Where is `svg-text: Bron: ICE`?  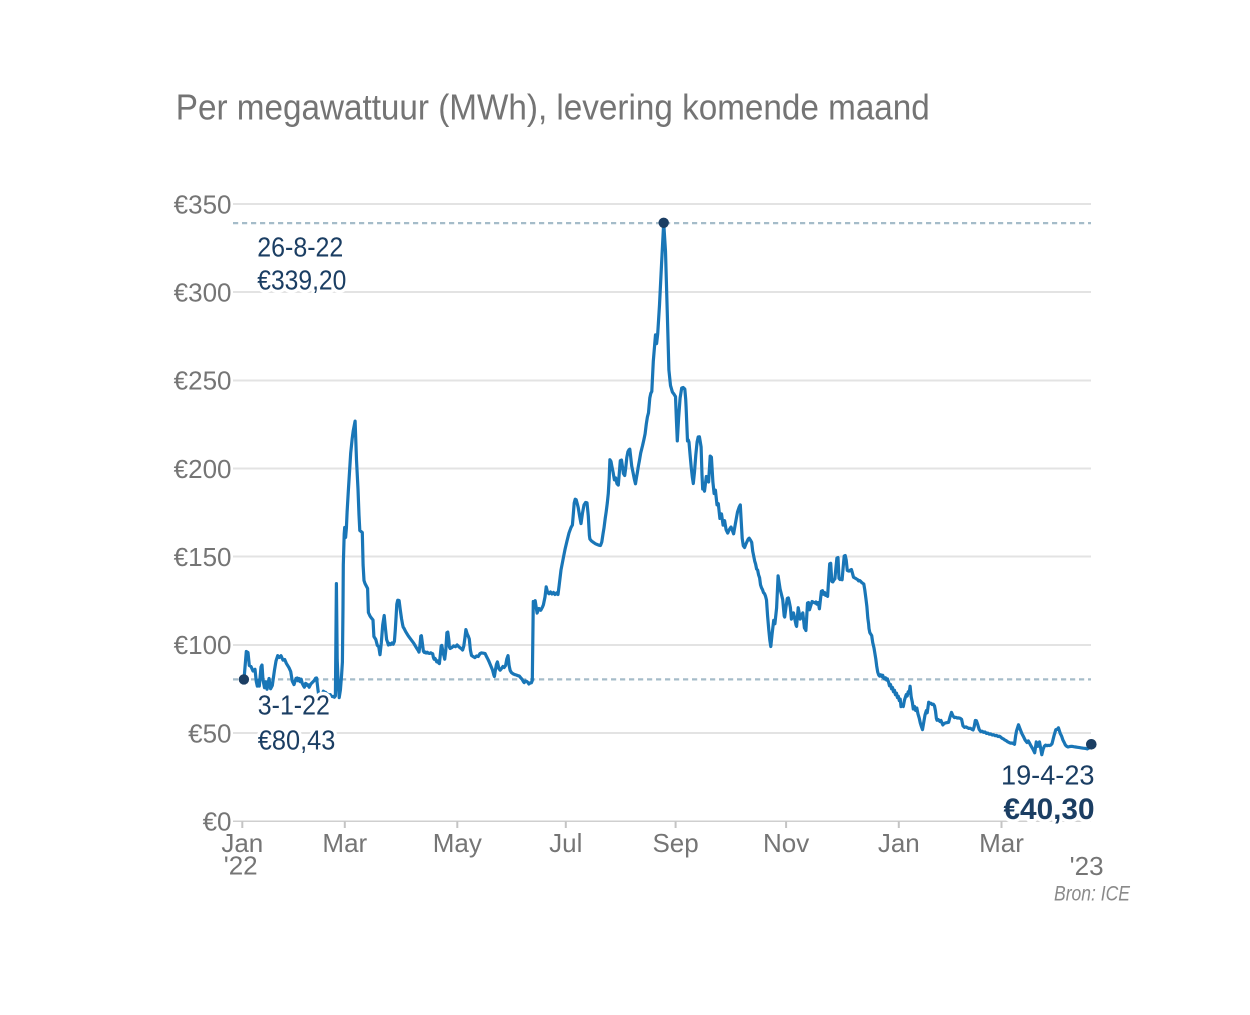 svg-text: Bron: ICE is located at coordinates (1092, 894).